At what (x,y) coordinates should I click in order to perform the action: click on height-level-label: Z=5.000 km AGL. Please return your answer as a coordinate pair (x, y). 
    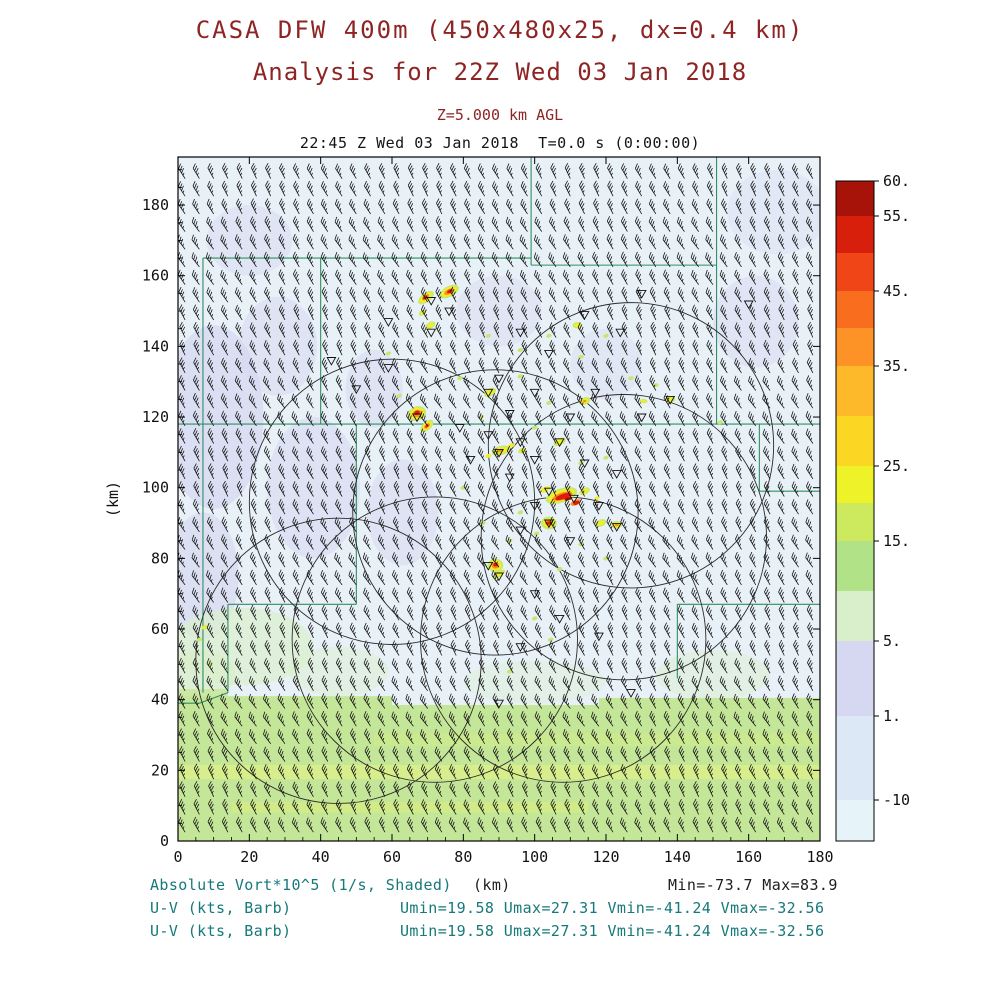
    Looking at the image, I should click on (500, 115).